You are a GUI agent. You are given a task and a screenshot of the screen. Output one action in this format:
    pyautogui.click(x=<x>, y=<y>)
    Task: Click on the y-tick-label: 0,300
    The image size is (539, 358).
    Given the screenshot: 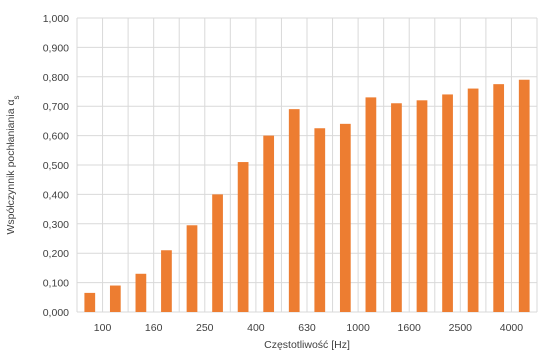 What is the action you would take?
    pyautogui.click(x=56, y=225)
    